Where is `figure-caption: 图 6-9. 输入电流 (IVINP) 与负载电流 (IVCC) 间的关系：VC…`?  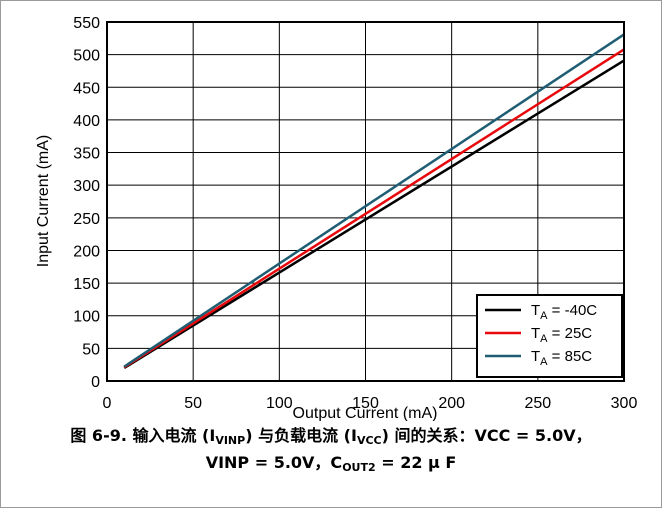
figure-caption: 图 6-9. 输入电流 (IVINP) 与负载电流 (IVCC) 间的关系：VC… is located at coordinates (331, 452).